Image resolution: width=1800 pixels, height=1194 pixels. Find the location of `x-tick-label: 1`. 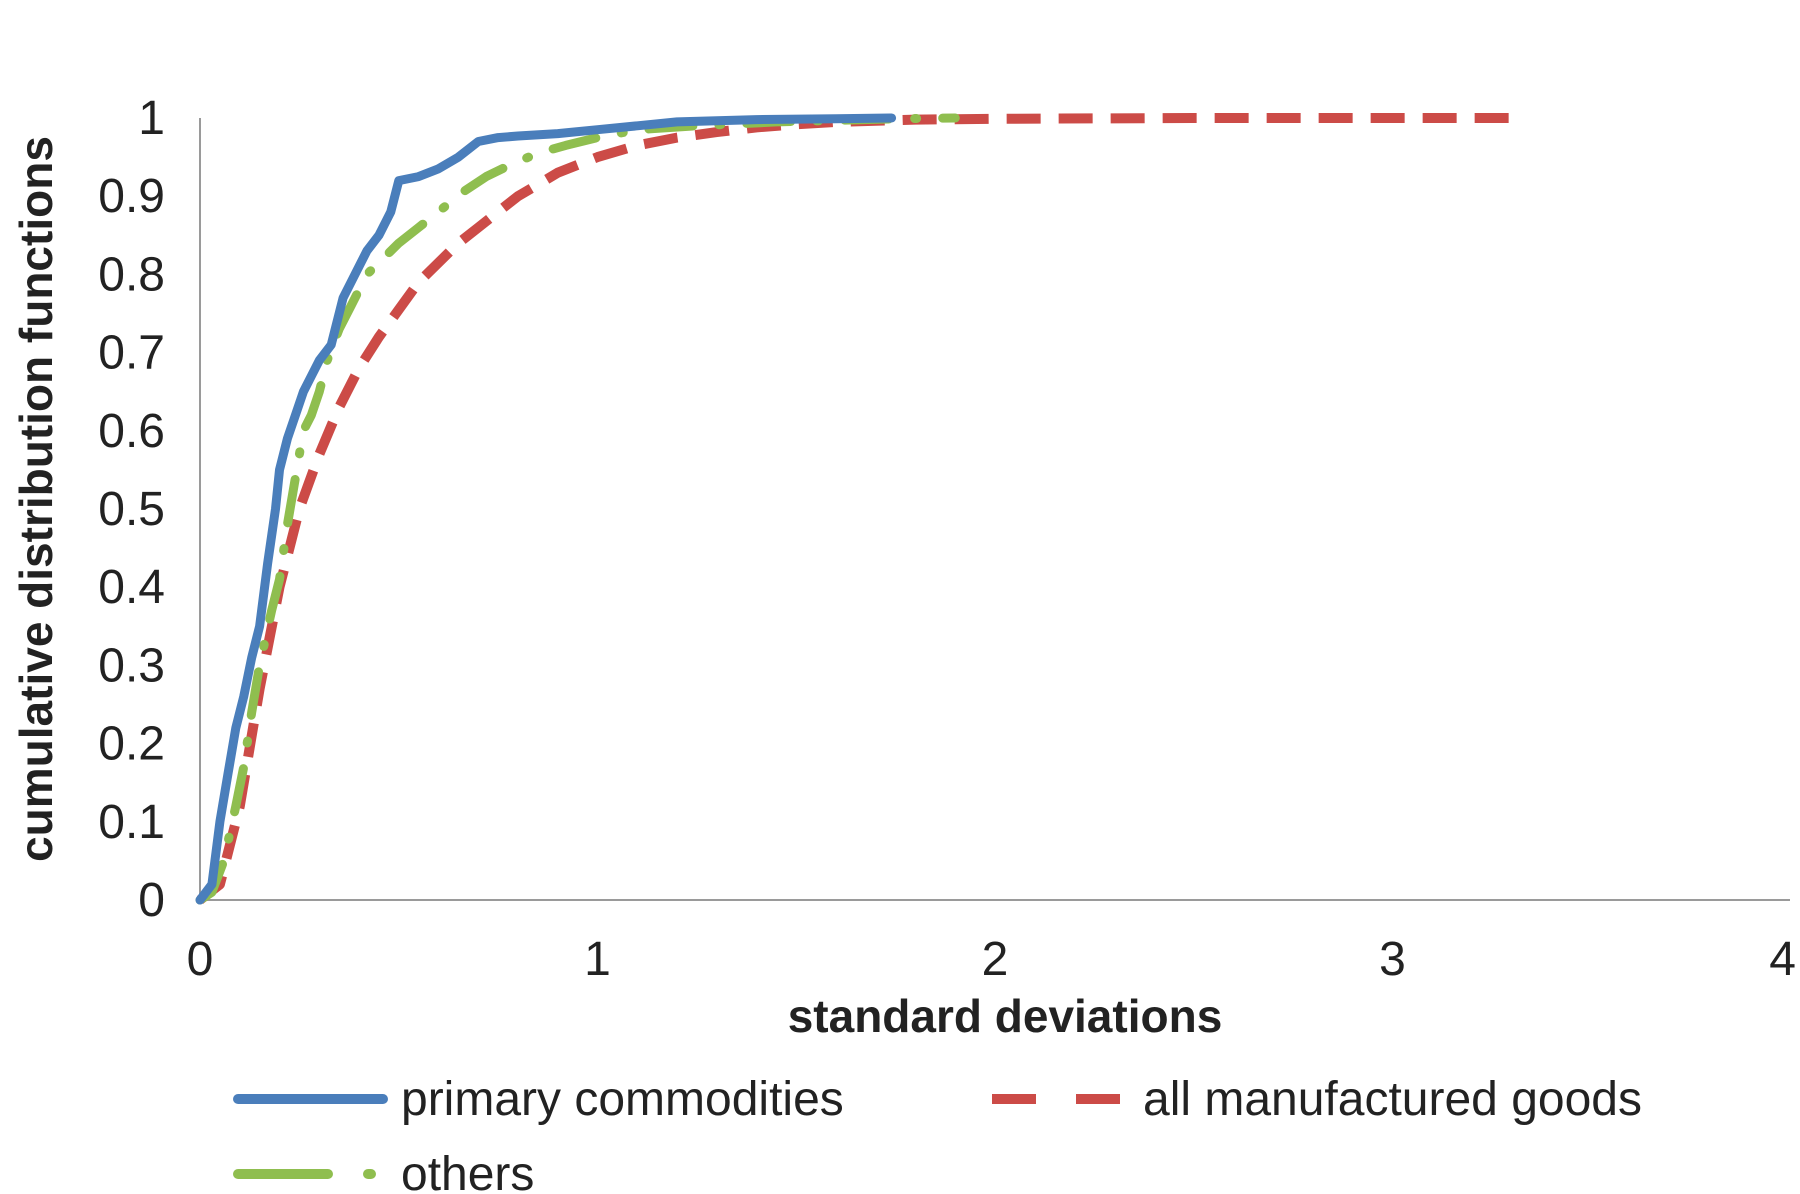

x-tick-label: 1 is located at coordinates (597, 959).